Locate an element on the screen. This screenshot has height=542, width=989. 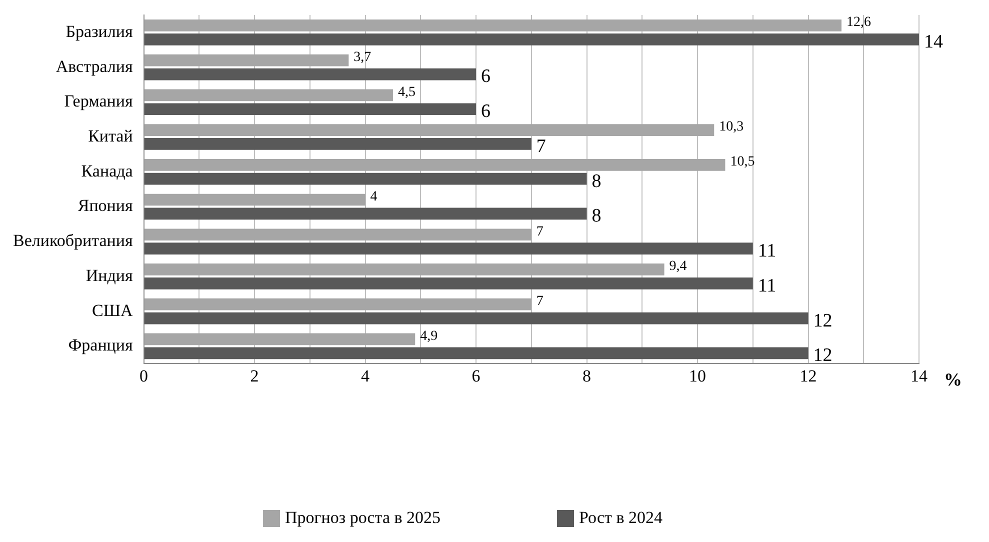
data-label: 12,6 is located at coordinates (858, 22).